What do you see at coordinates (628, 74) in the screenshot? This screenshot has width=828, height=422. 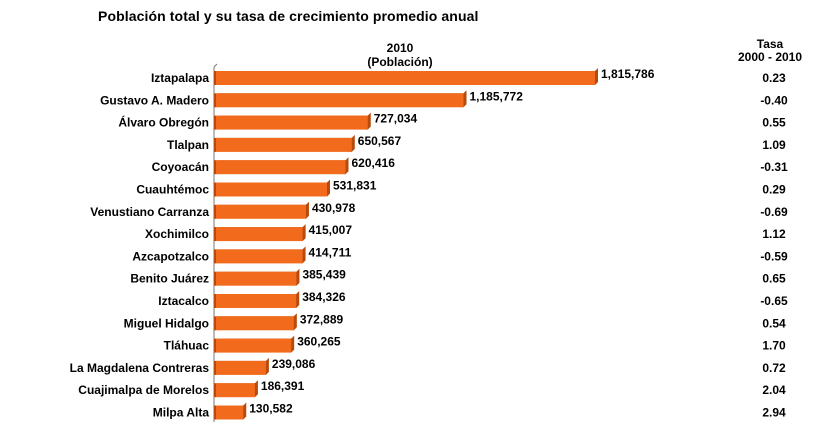 I see `value-label: 1,815,786` at bounding box center [628, 74].